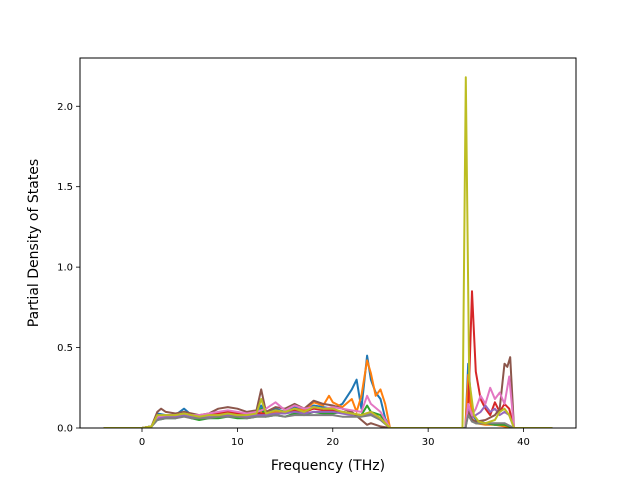  I want to click on x-axis-ticks: 0 10 20 30 40, so click(334, 438).